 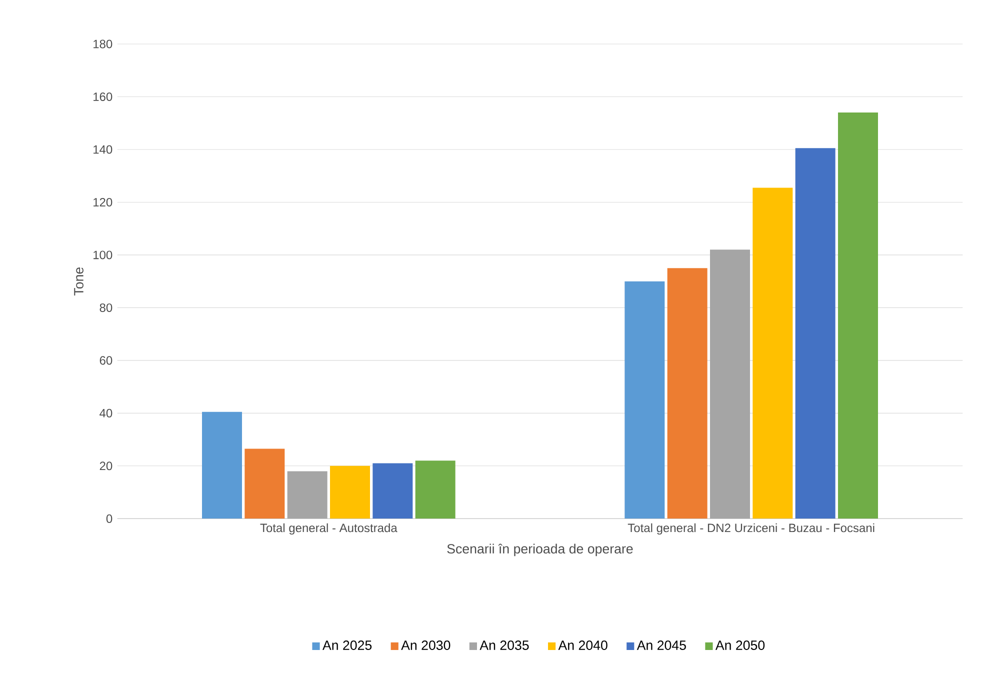 I want to click on y-tick-label: 60, so click(x=106, y=360).